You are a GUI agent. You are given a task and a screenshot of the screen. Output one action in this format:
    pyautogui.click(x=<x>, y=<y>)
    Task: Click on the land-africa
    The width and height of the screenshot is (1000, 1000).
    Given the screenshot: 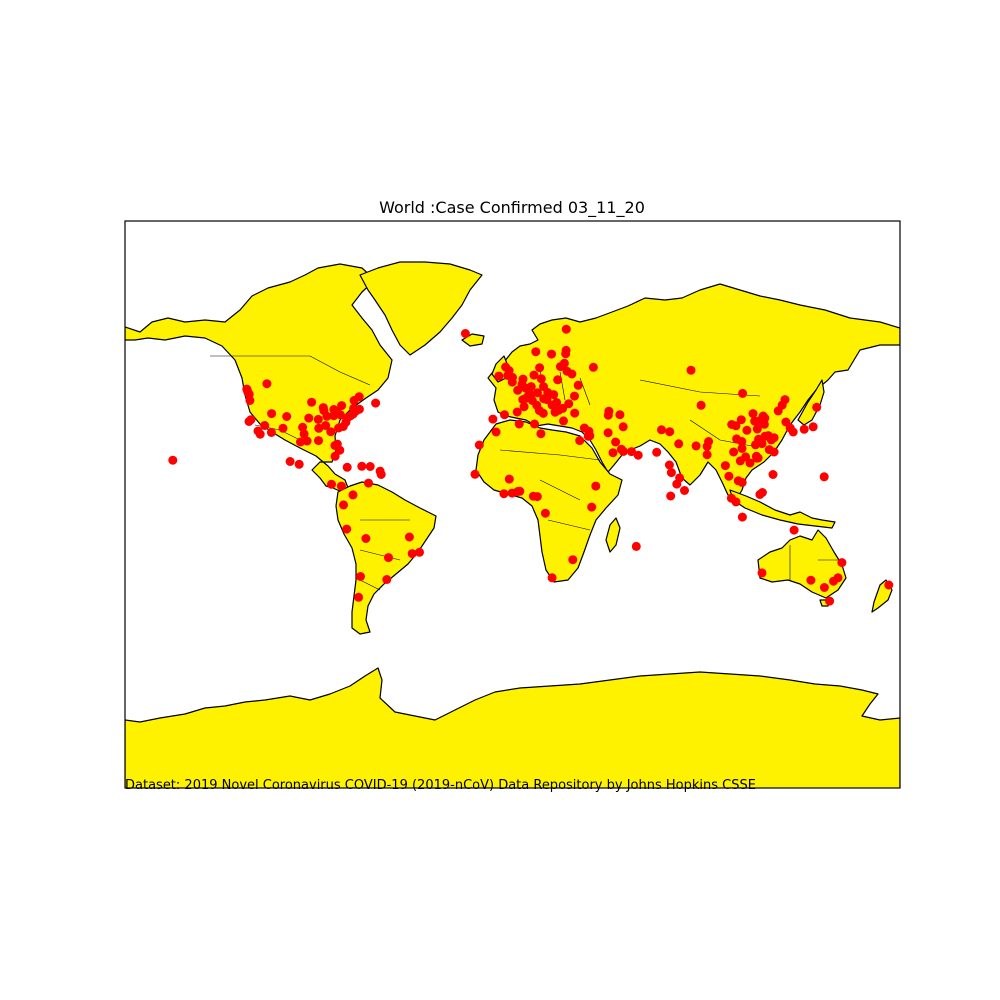 What is the action you would take?
    pyautogui.click(x=549, y=501)
    